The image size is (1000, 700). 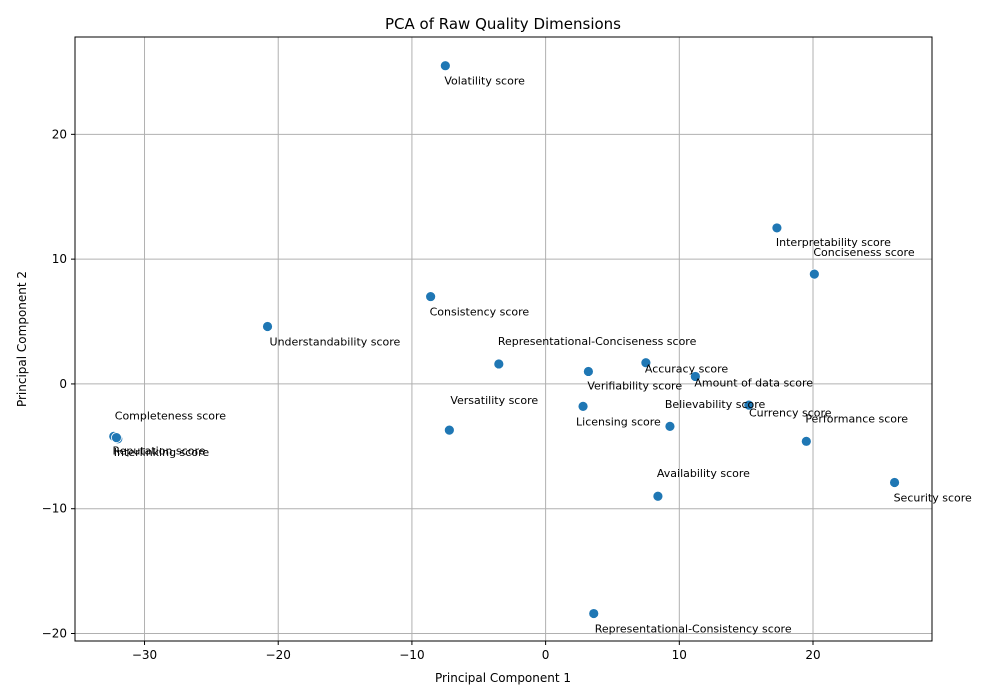 I want to click on point-label: Consistency score, so click(x=480, y=312).